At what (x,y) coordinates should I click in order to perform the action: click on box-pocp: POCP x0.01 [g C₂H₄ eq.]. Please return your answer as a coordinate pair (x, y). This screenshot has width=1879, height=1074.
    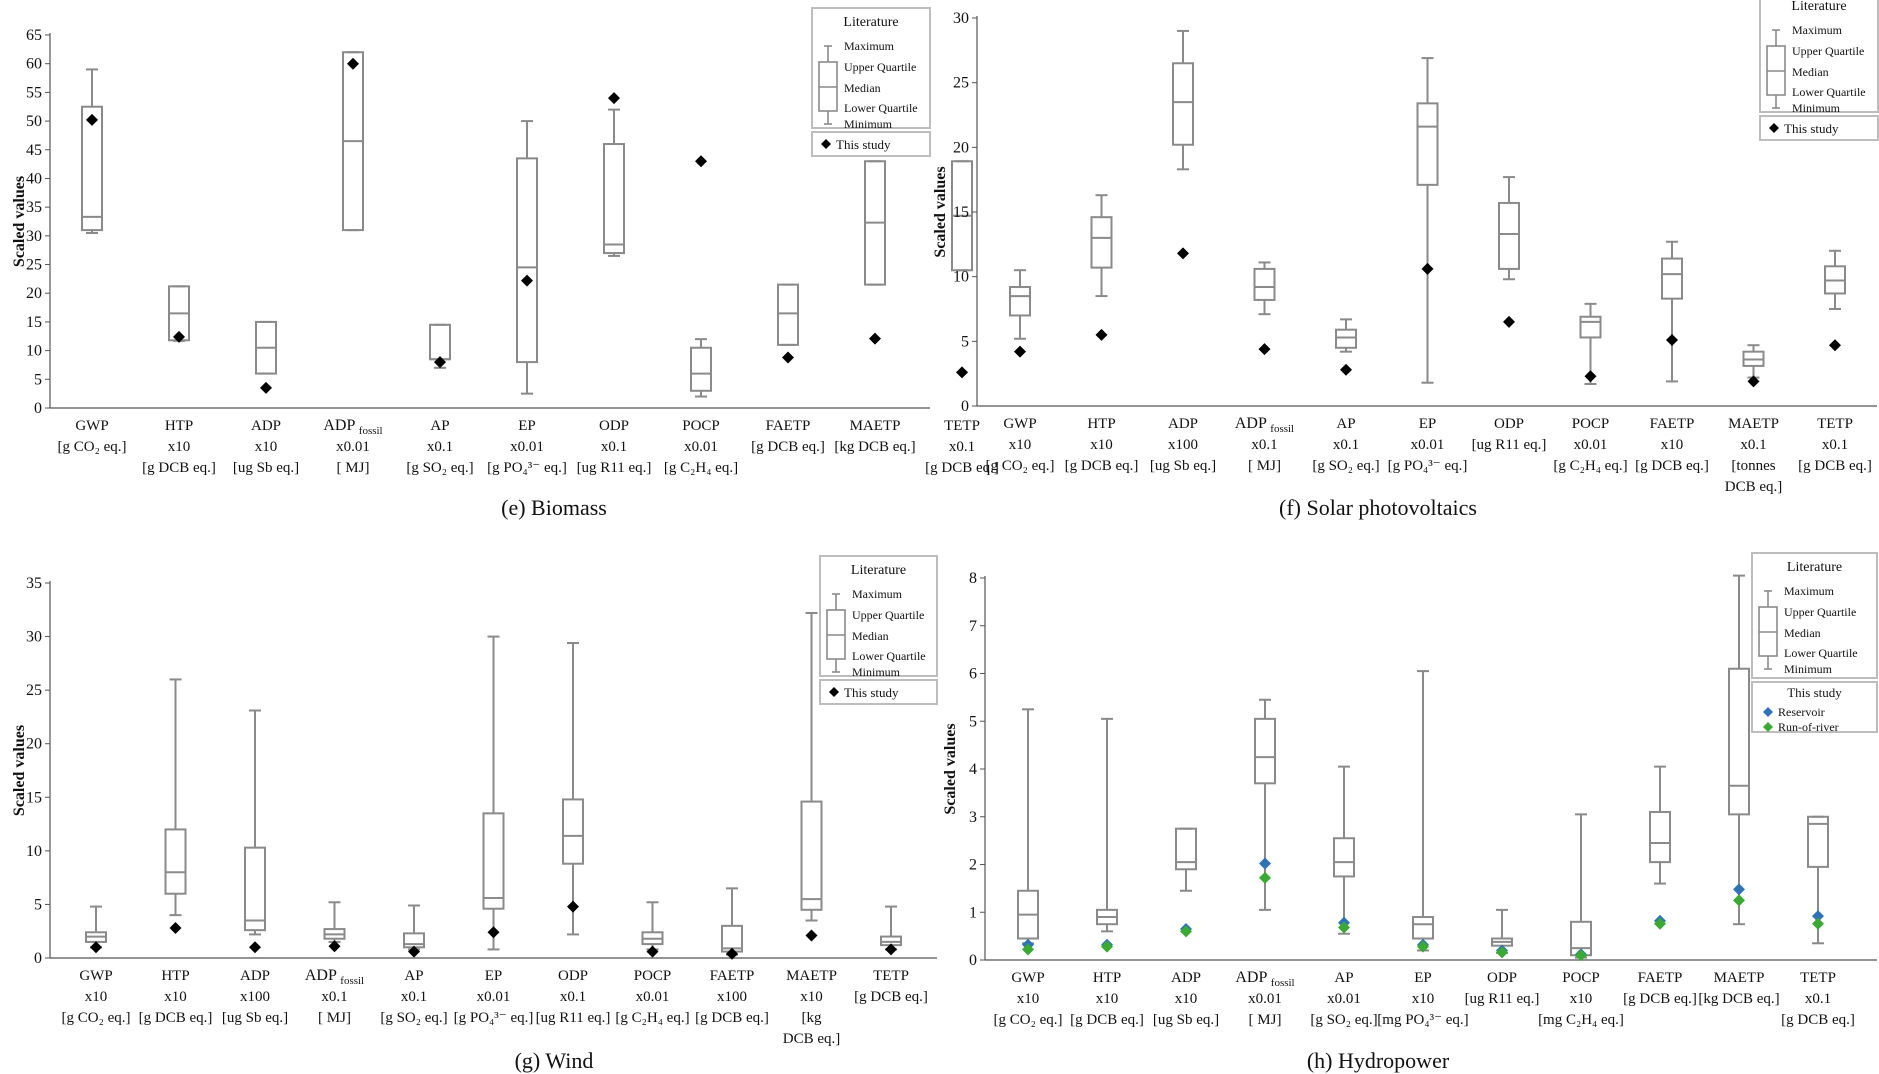
    Looking at the image, I should click on (1590, 388).